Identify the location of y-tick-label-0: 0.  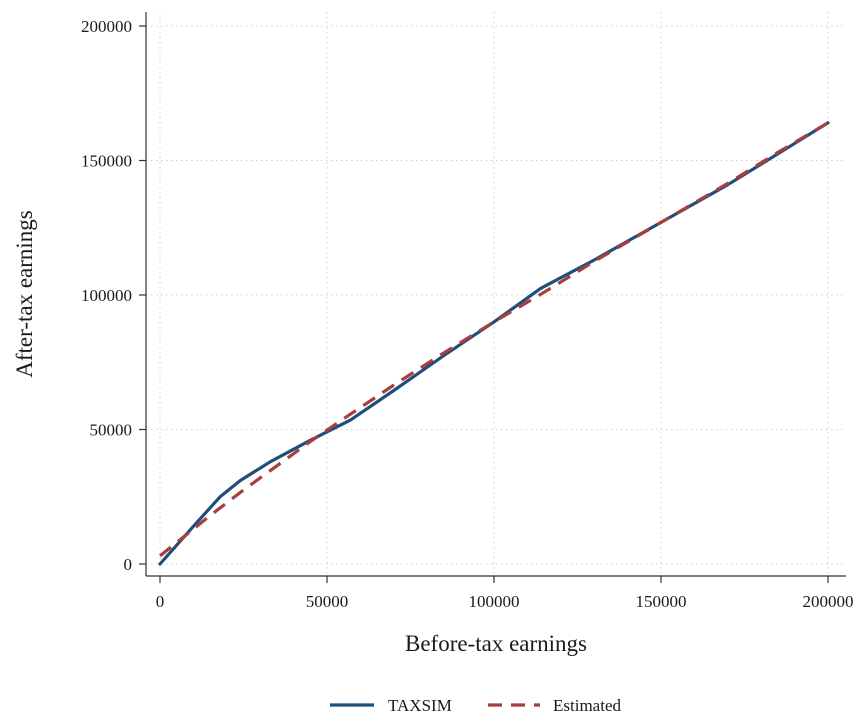
(128, 564).